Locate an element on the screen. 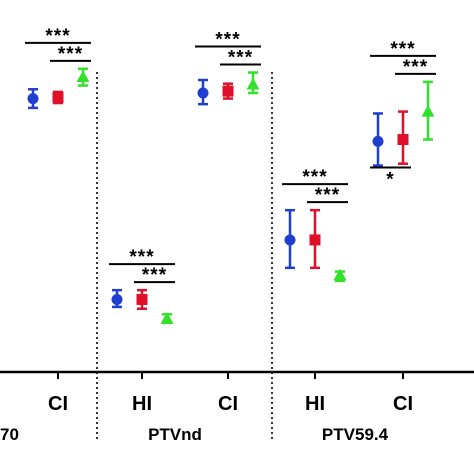 The image size is (474, 474). group-label-3: PTV59.4 is located at coordinates (355, 434).